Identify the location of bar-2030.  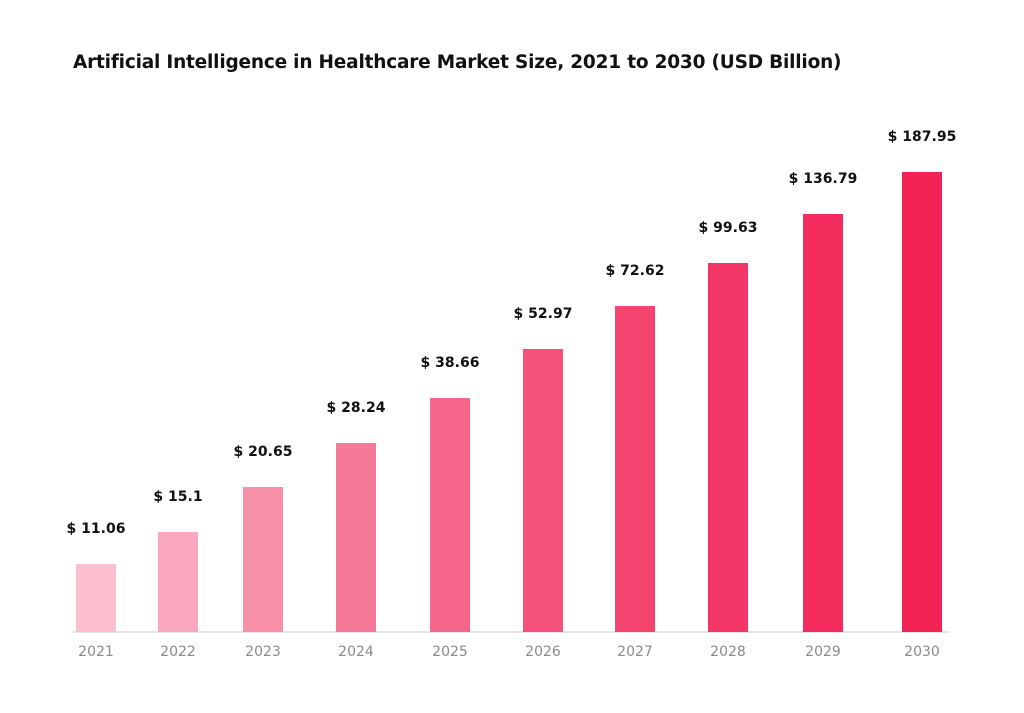
(922, 402).